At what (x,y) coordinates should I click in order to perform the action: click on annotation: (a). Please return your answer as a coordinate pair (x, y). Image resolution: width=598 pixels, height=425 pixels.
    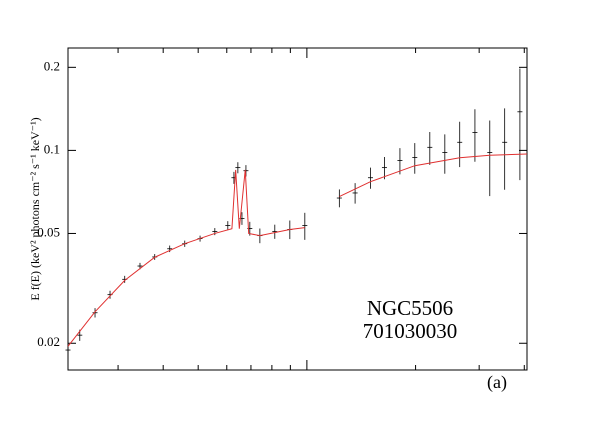
    Looking at the image, I should click on (497, 382).